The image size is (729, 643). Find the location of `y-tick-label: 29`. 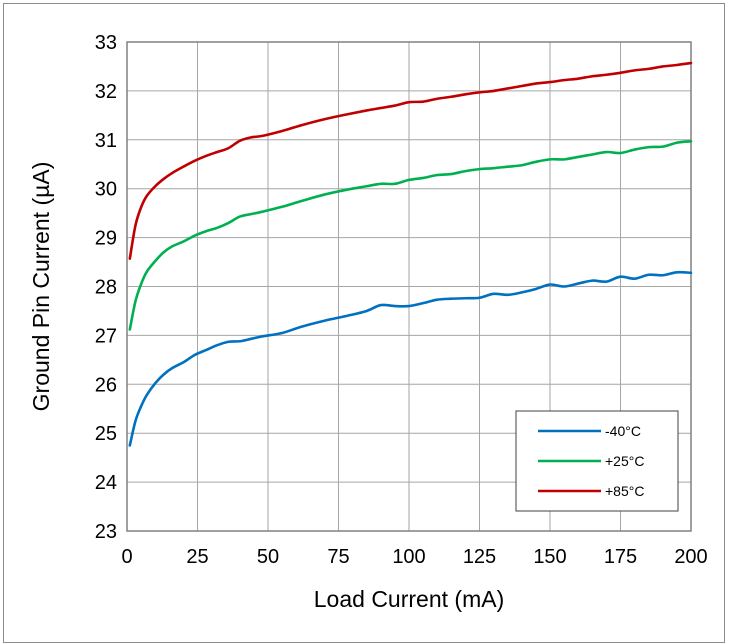

y-tick-label: 29 is located at coordinates (106, 239).